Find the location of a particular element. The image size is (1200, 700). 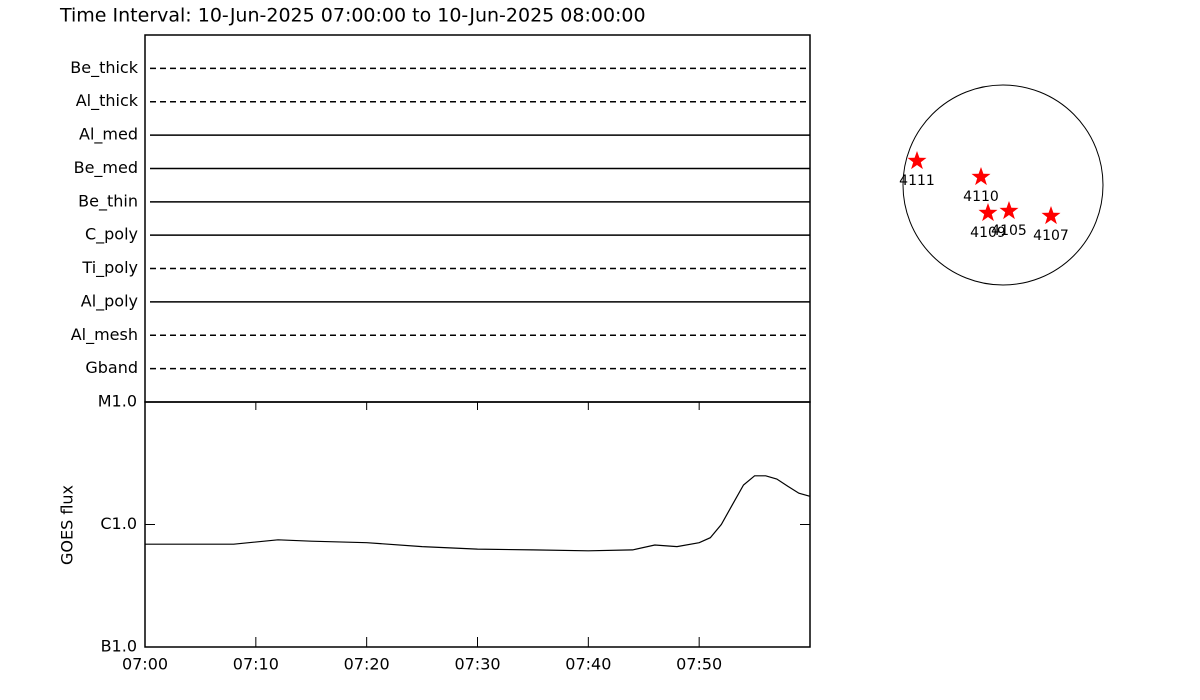

filter-label: Be_med is located at coordinates (106, 168).